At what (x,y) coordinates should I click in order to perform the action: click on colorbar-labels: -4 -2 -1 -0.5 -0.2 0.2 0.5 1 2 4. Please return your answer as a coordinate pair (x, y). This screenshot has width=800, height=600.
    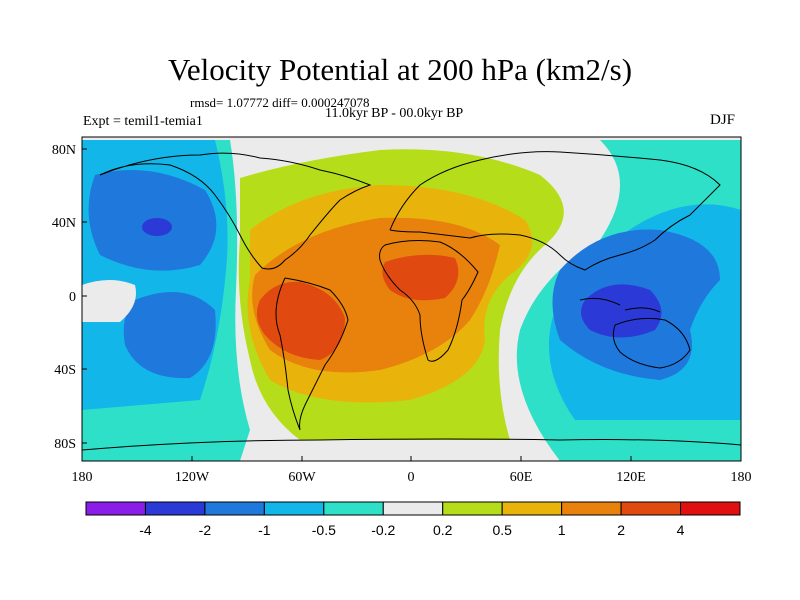
    Looking at the image, I should click on (411, 530).